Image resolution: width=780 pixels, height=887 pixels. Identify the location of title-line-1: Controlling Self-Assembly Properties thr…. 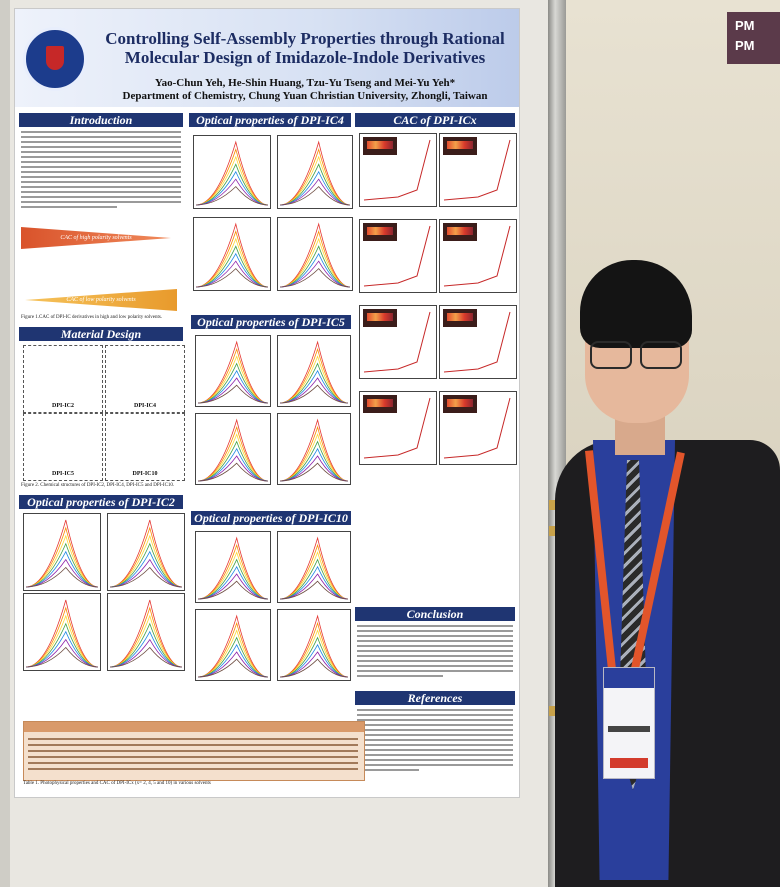
(305, 38).